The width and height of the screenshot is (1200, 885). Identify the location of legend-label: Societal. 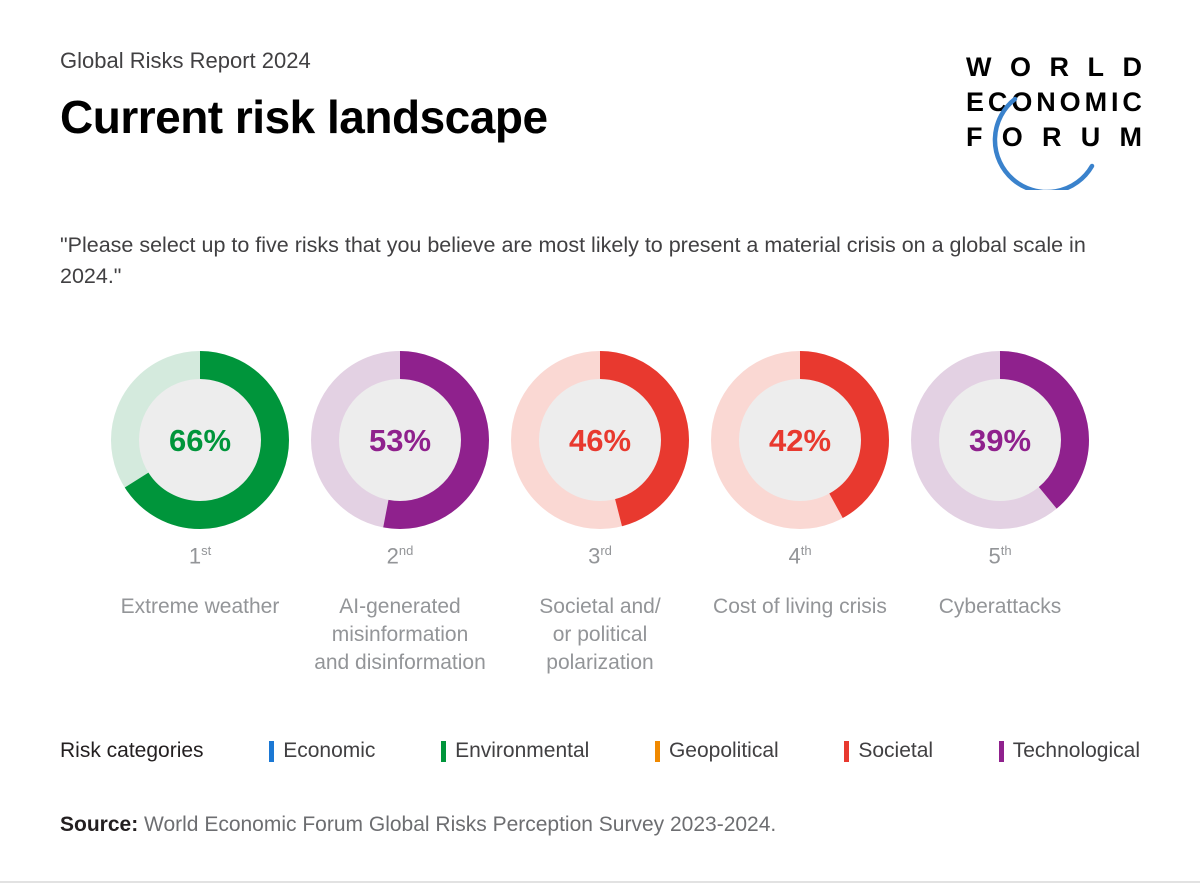
(896, 751).